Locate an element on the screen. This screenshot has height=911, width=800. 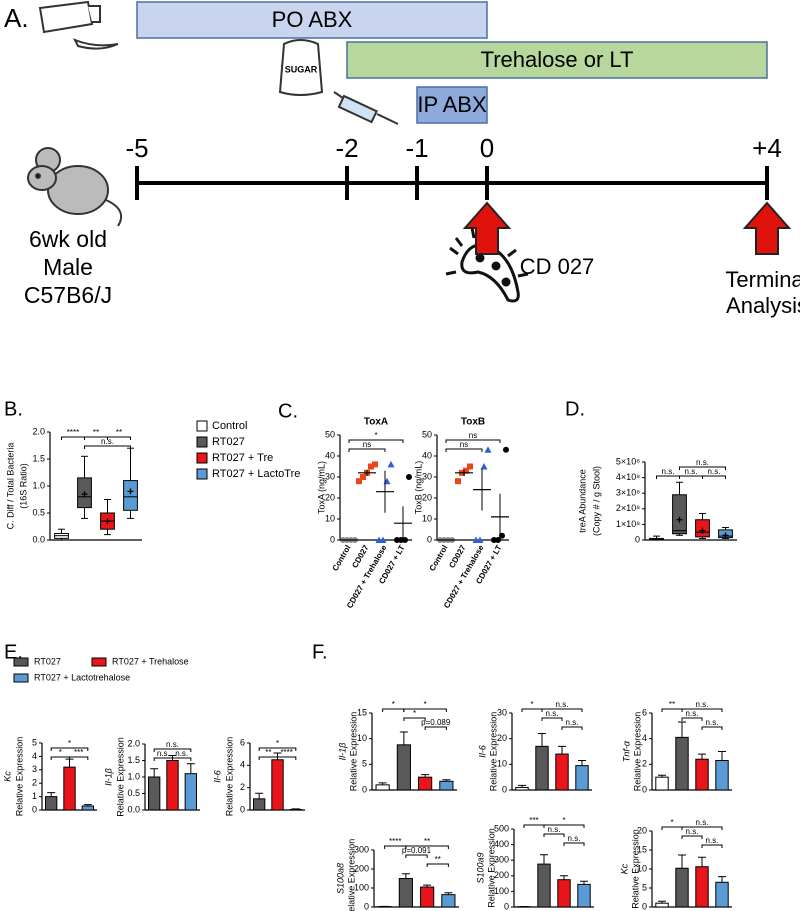
y-tick-label: 0.0 is located at coordinates (38, 539).